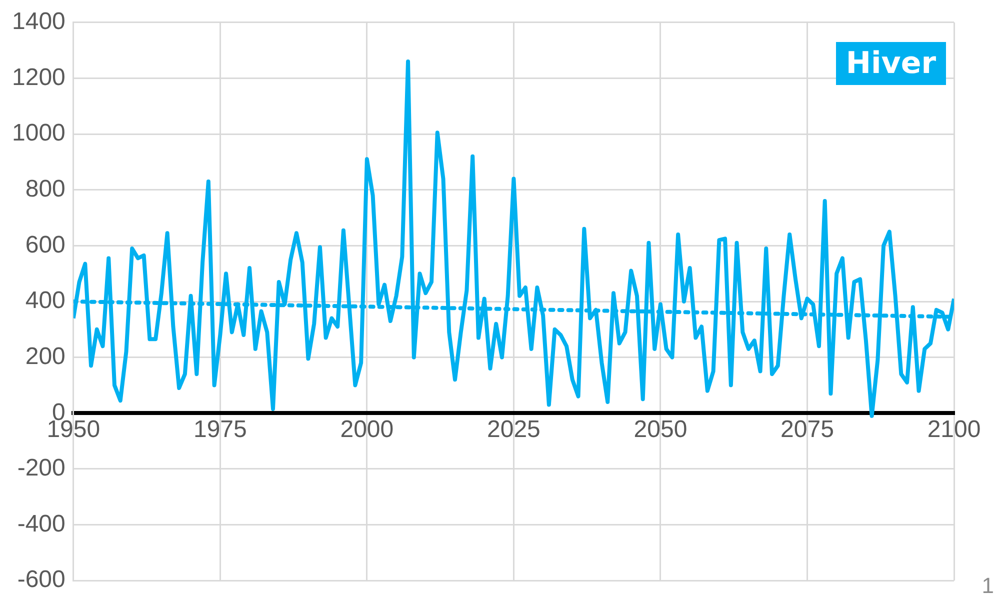 The height and width of the screenshot is (603, 994). What do you see at coordinates (41, 468) in the screenshot?
I see `y-tick-label: -200` at bounding box center [41, 468].